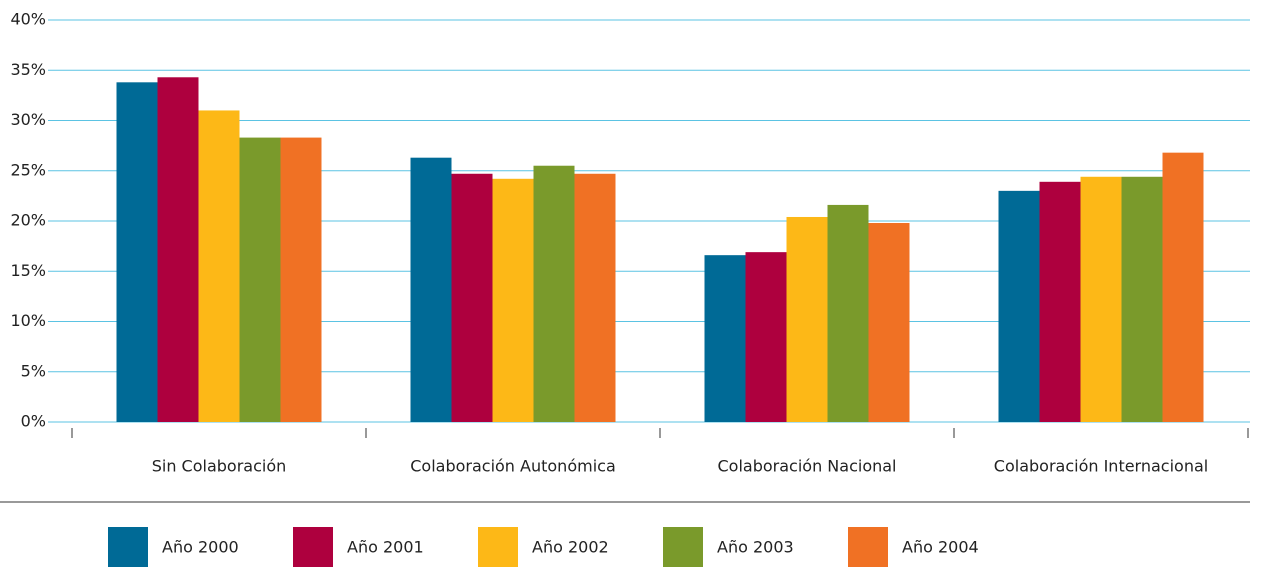 The image size is (1267, 580). Describe the element at coordinates (28, 119) in the screenshot. I see `y-tick-label: 30%` at that location.